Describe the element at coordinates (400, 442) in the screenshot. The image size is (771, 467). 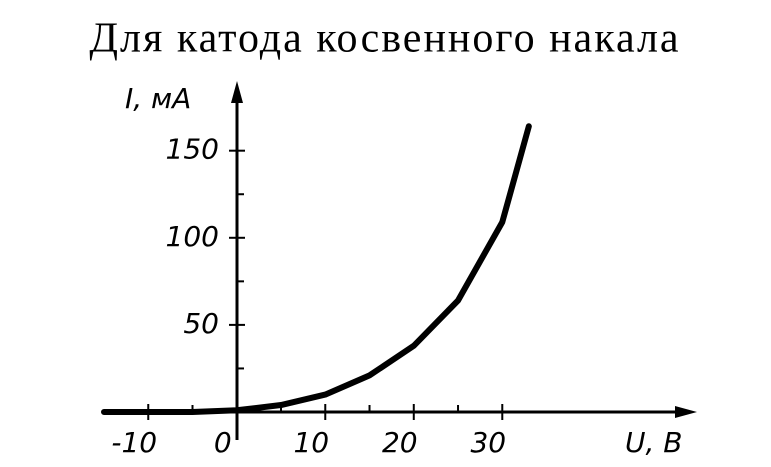
I see `x-tick-label: 20` at that location.